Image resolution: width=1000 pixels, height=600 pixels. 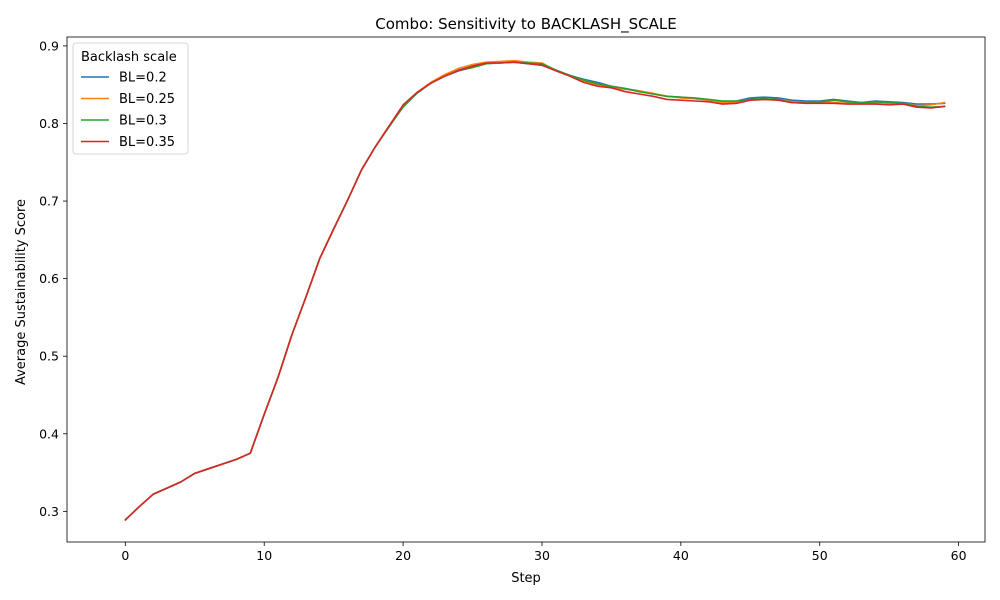 What do you see at coordinates (147, 99) in the screenshot?
I see `legend-label: BL=0.25` at bounding box center [147, 99].